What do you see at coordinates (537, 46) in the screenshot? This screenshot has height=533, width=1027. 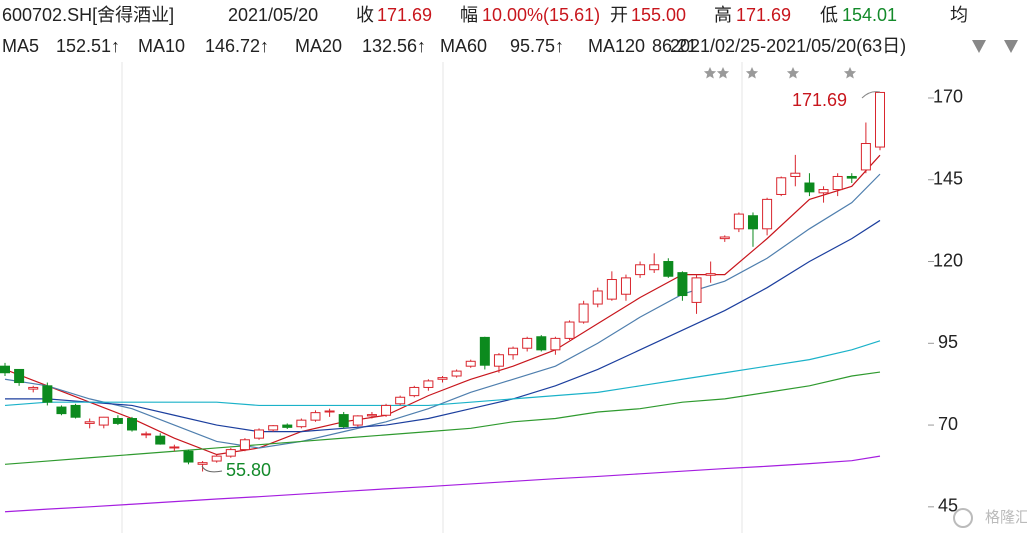 I see `legend-value: 95.75↑` at bounding box center [537, 46].